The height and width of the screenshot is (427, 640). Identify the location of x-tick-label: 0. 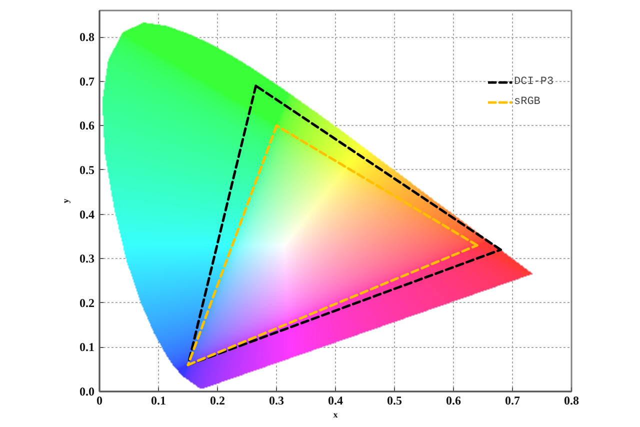
(99, 401).